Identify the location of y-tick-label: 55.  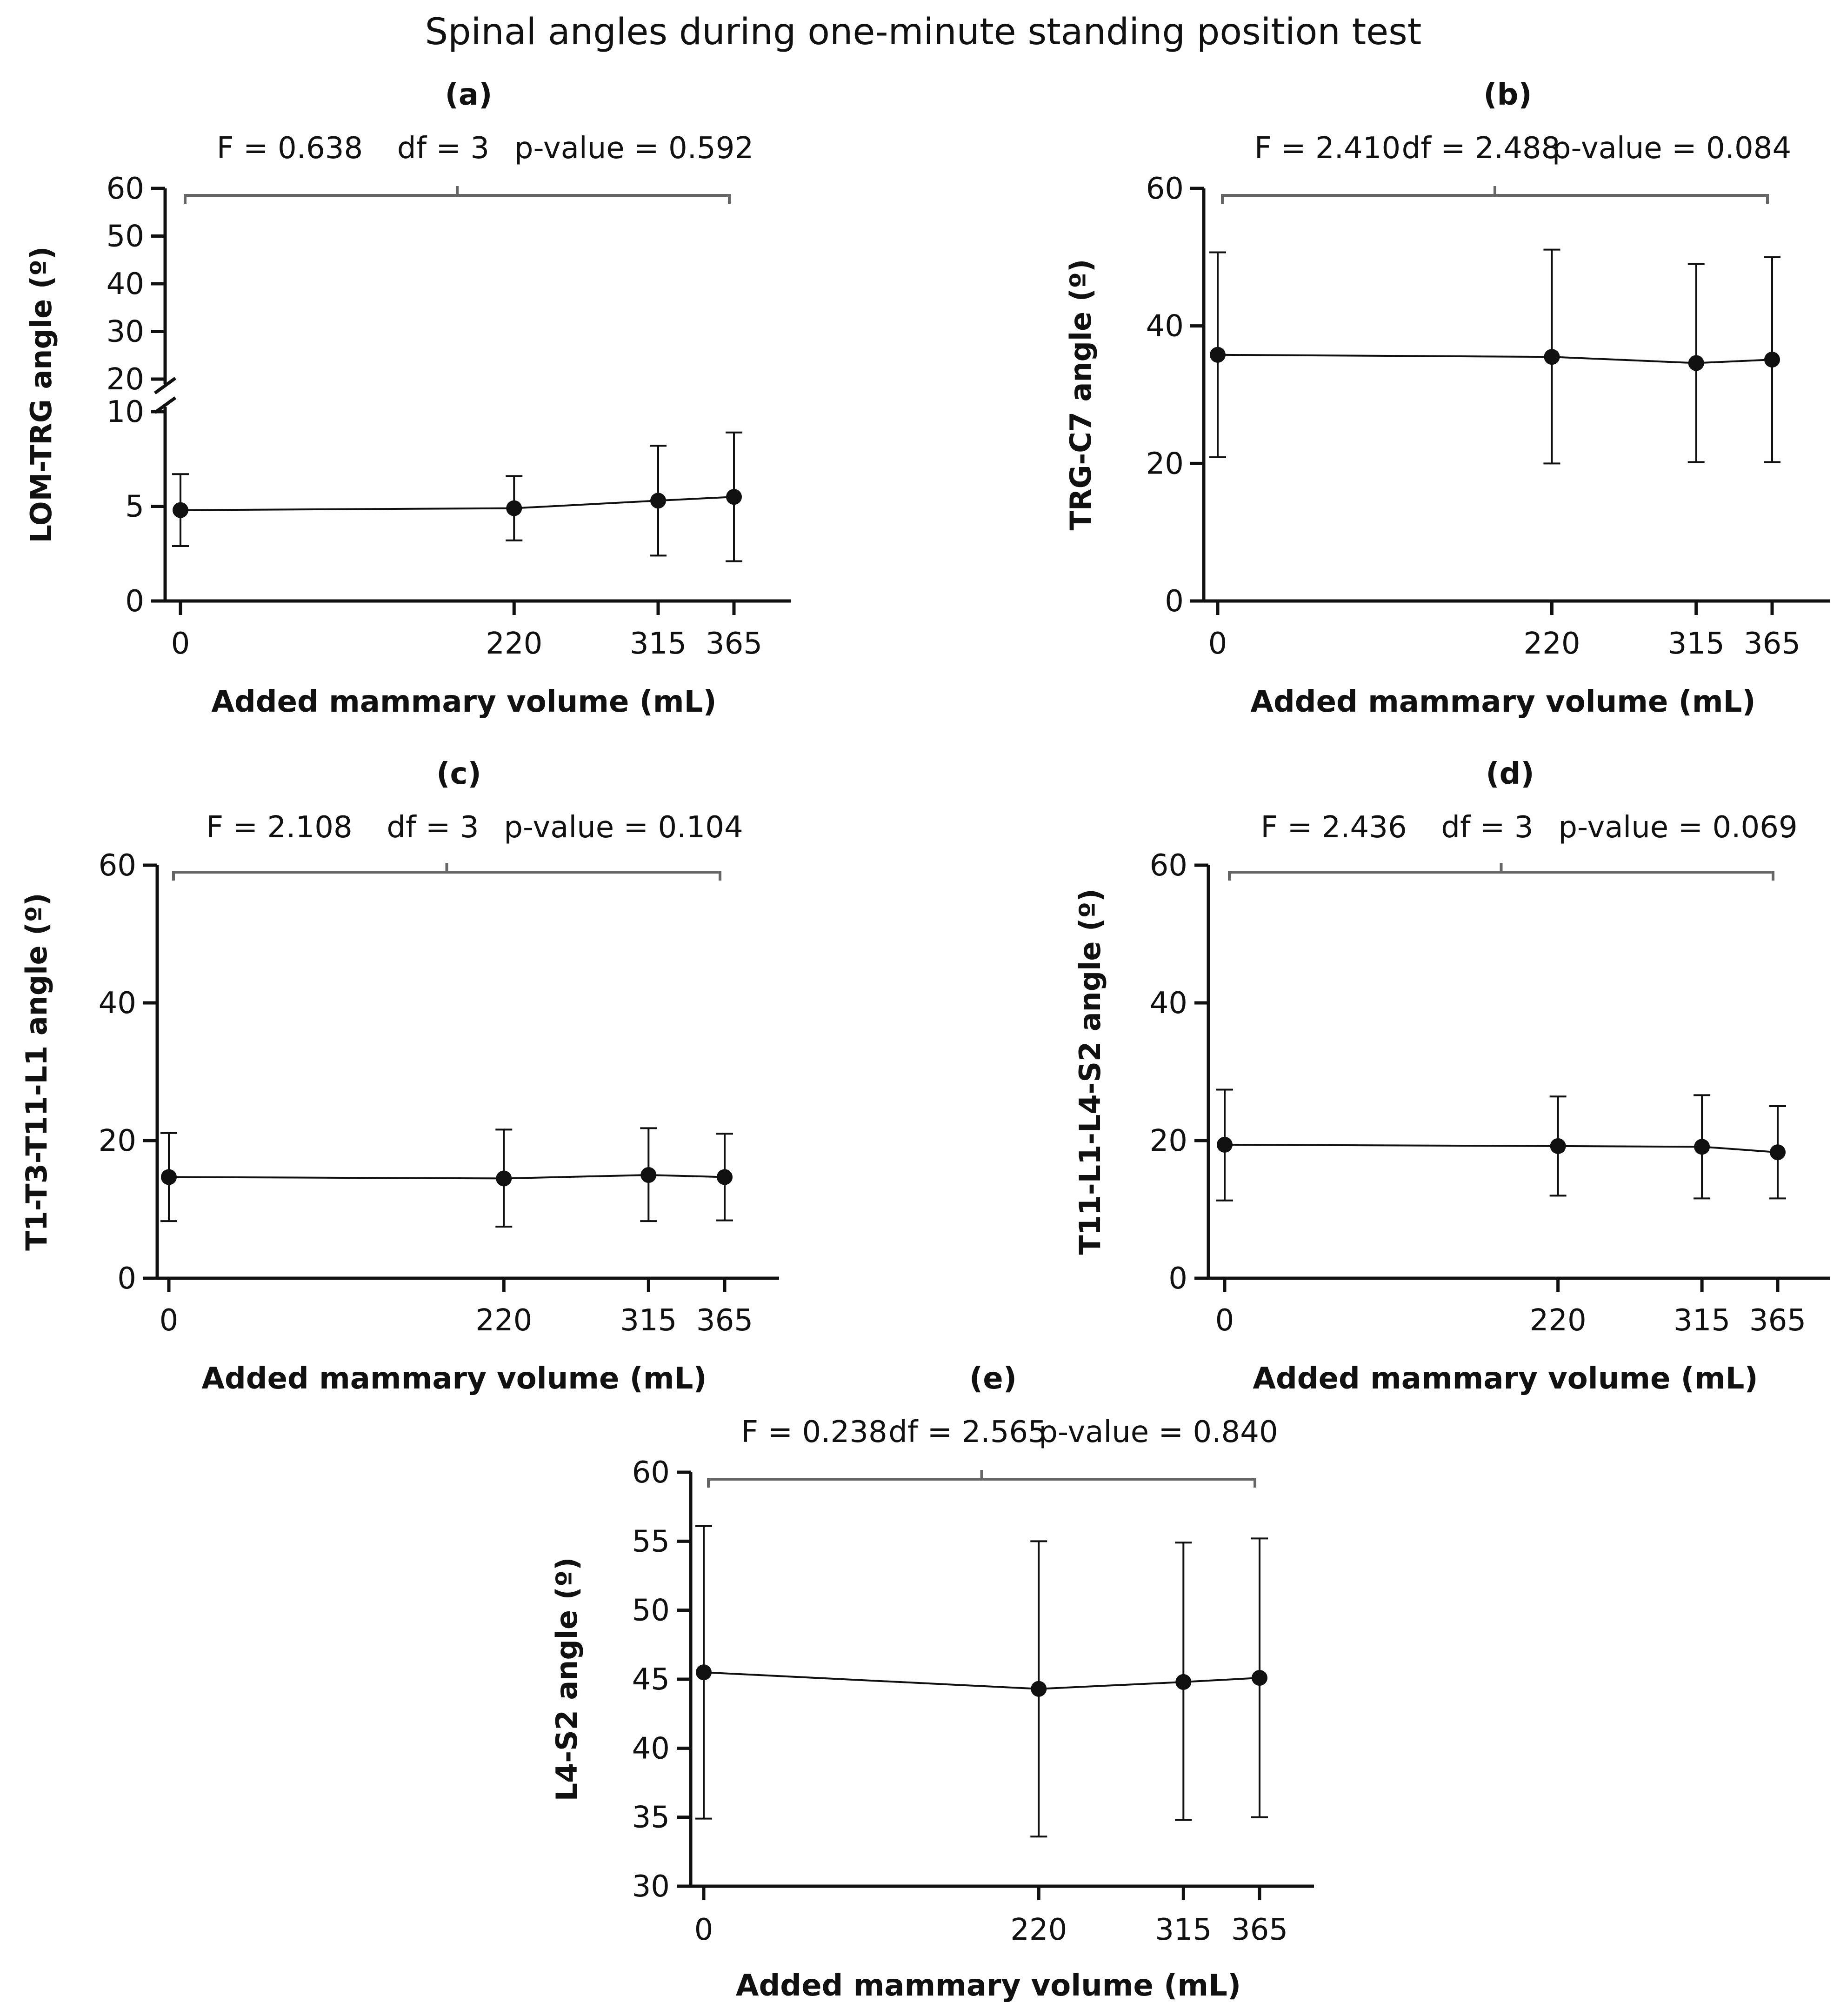
(651, 1541).